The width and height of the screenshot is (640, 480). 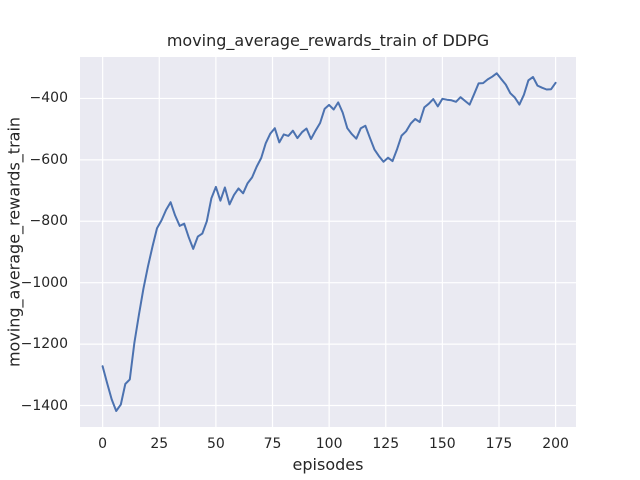 What do you see at coordinates (48, 221) in the screenshot?
I see `y-tick-label: −800` at bounding box center [48, 221].